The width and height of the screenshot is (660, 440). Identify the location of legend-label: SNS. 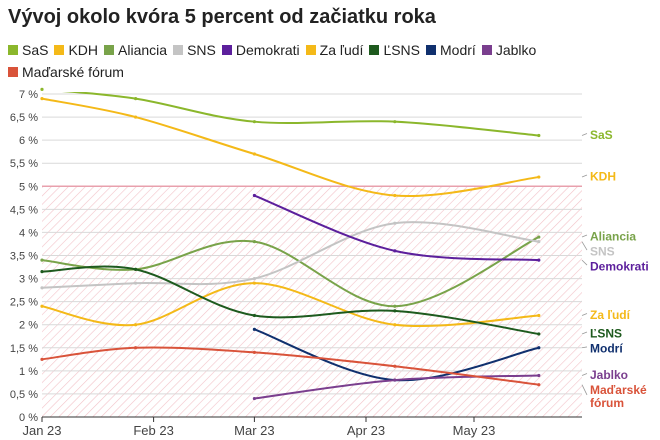
(201, 50).